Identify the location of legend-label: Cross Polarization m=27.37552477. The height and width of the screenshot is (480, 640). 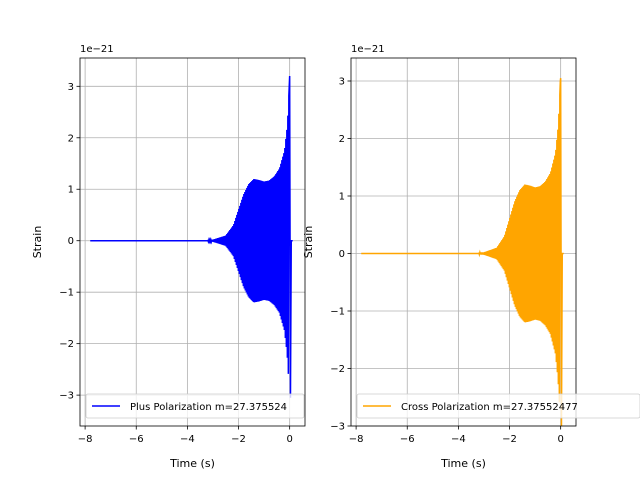
(489, 407).